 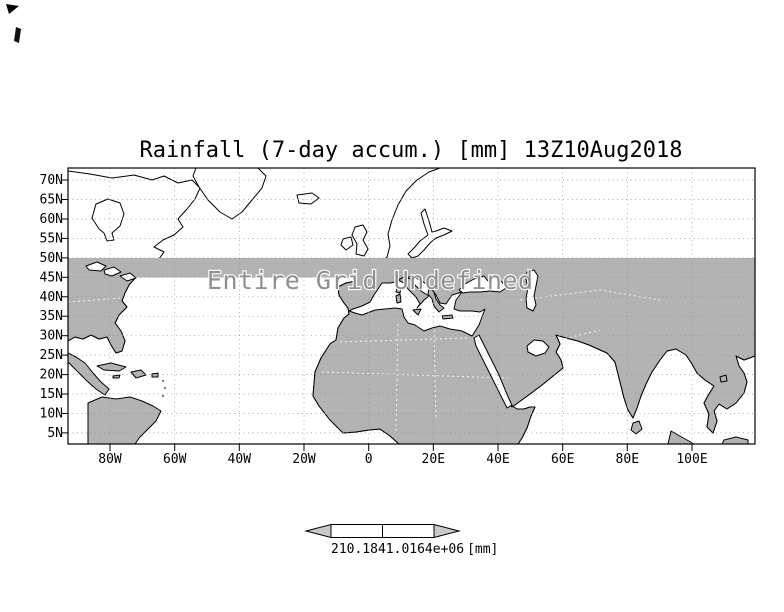 What do you see at coordinates (482, 284) in the screenshot?
I see `black-sea` at bounding box center [482, 284].